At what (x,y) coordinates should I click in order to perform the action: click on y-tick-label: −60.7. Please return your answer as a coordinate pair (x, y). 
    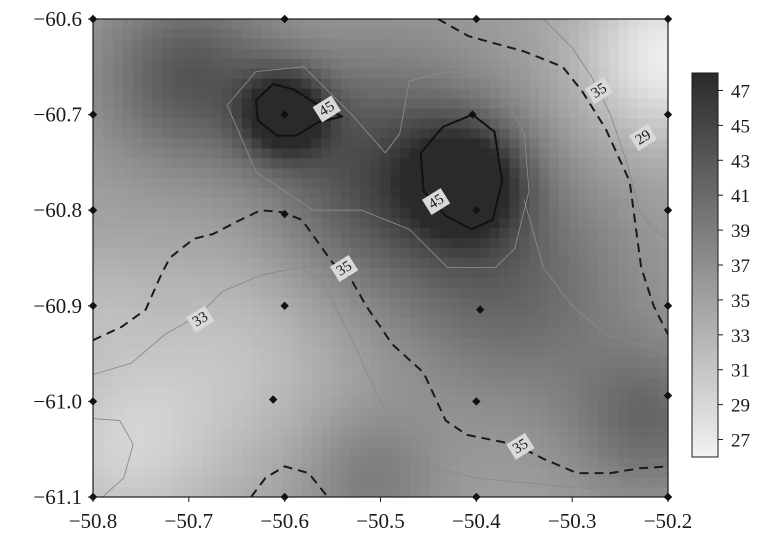
    Looking at the image, I should click on (57, 115).